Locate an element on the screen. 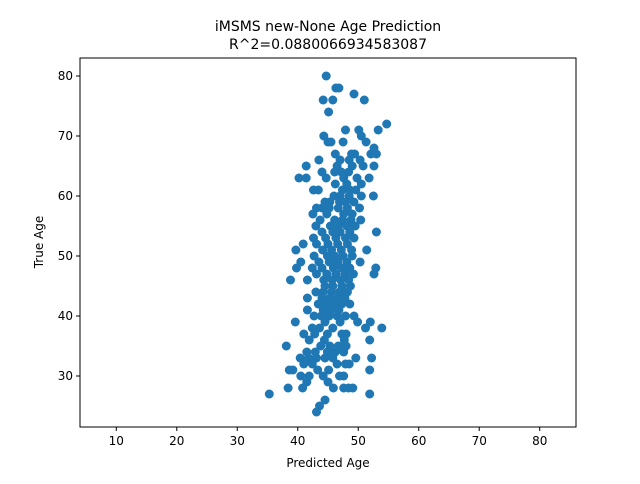  x-tick-label: 20 is located at coordinates (176, 441).